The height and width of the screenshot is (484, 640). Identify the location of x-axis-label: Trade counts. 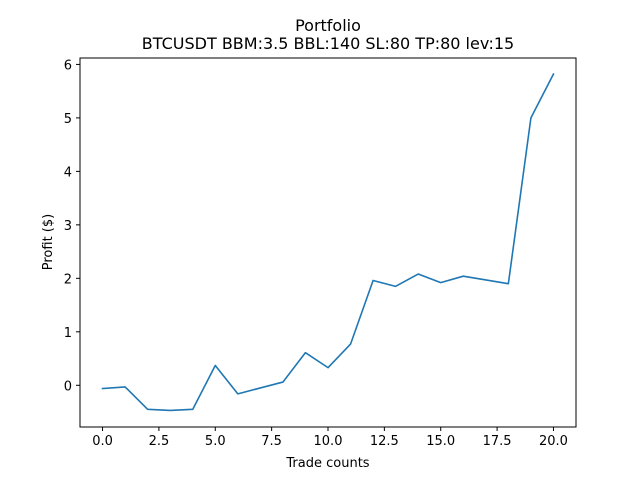
(327, 463).